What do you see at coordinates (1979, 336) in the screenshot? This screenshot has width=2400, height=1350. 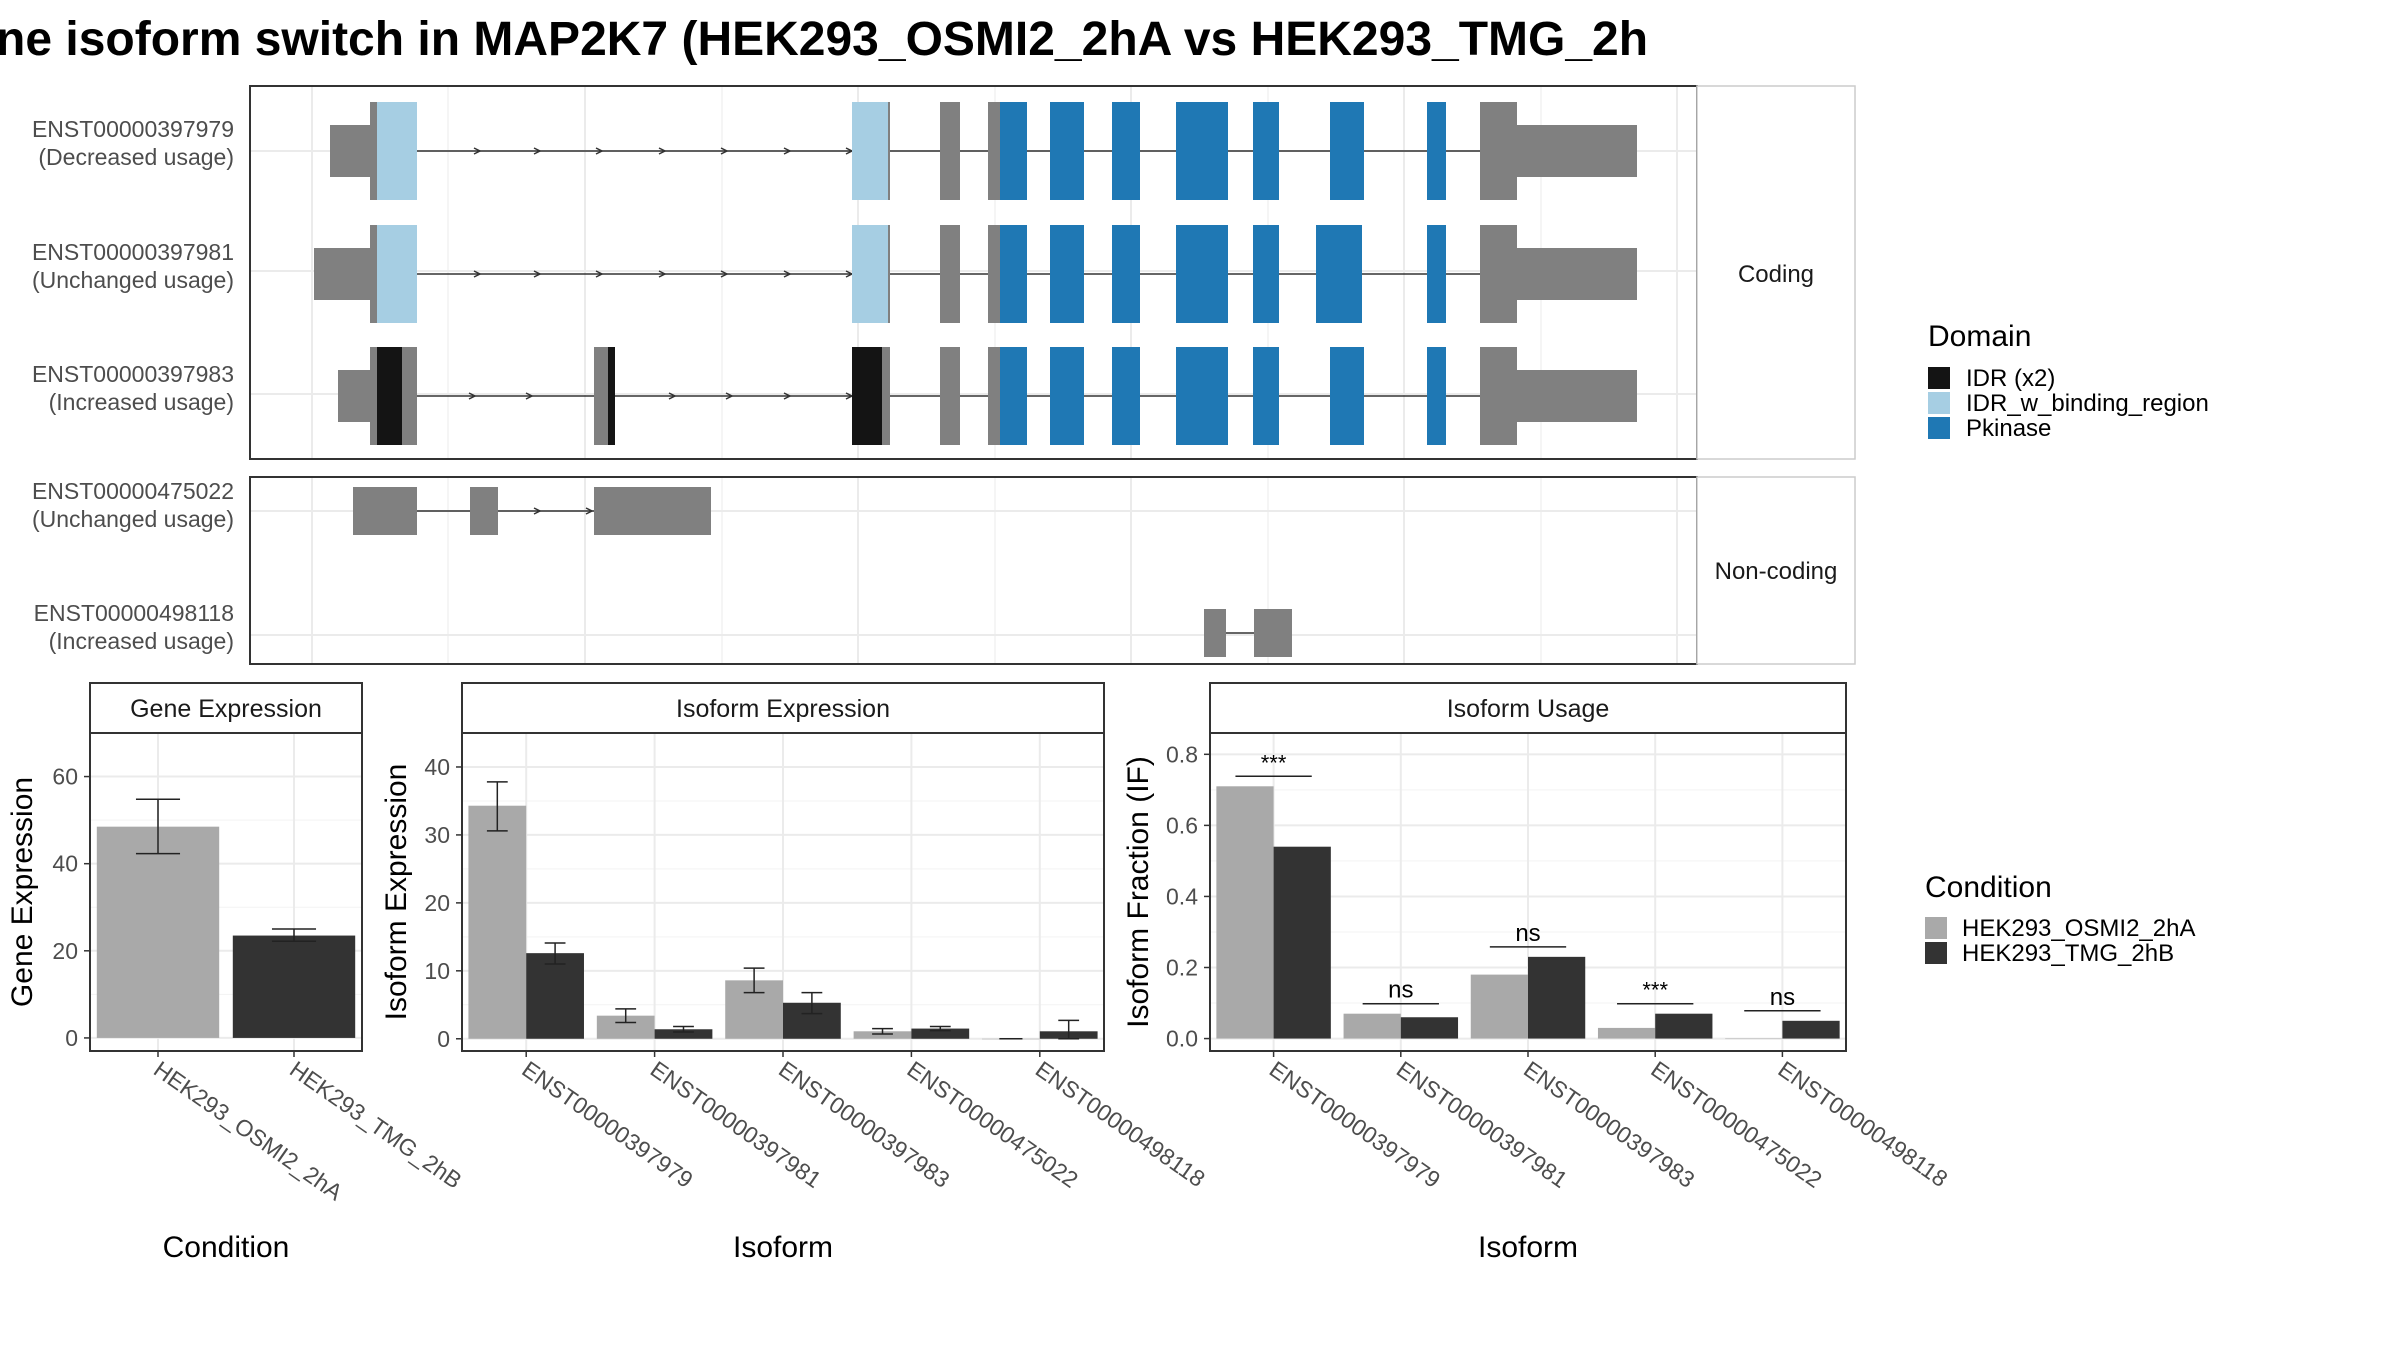 I see `domain-legend-title: Domain` at bounding box center [1979, 336].